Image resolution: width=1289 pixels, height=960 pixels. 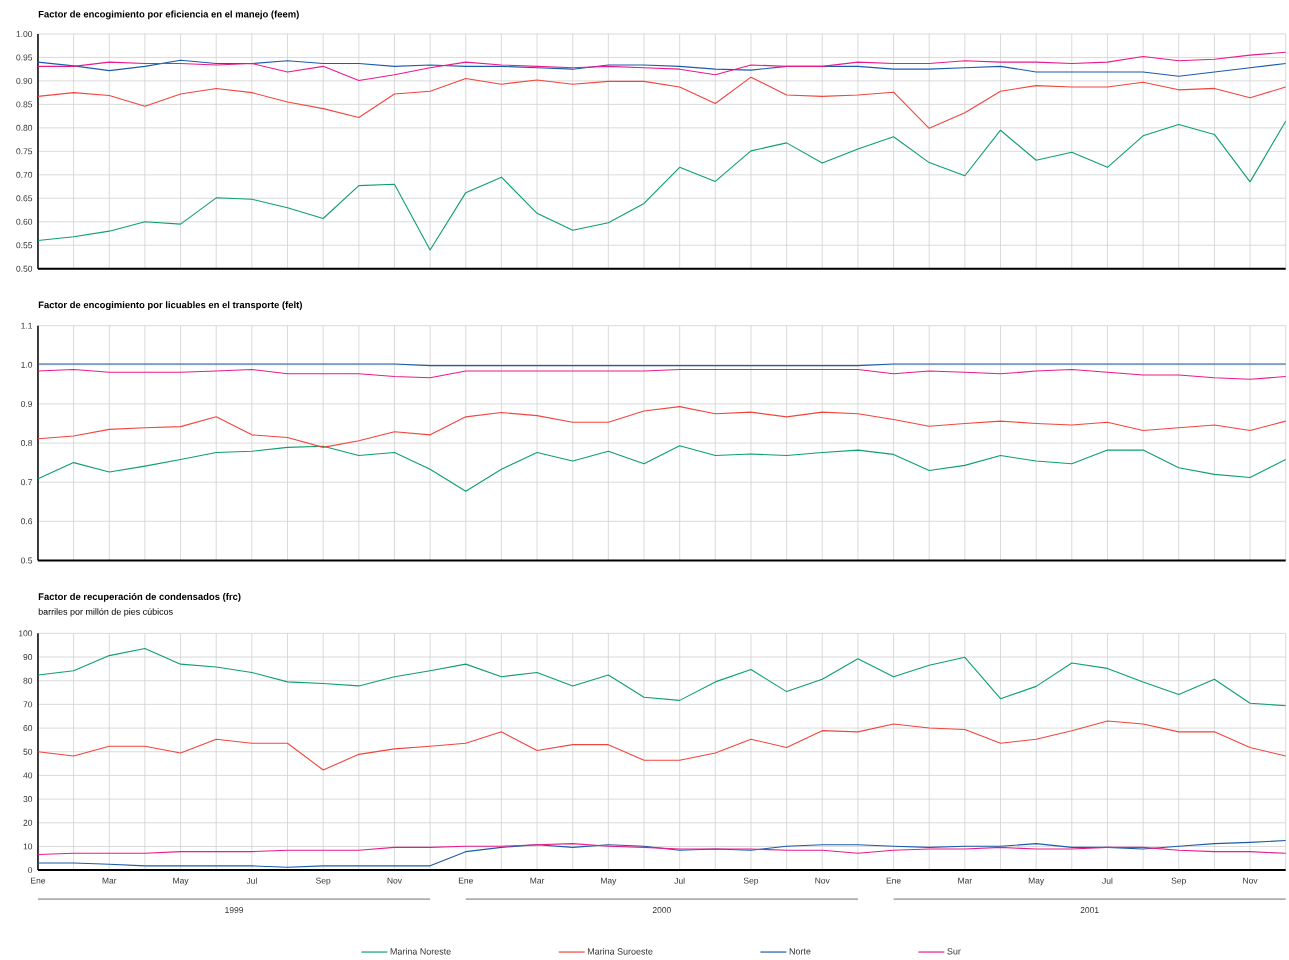 What do you see at coordinates (24, 80) in the screenshot?
I see `y-tick-label: 0.90` at bounding box center [24, 80].